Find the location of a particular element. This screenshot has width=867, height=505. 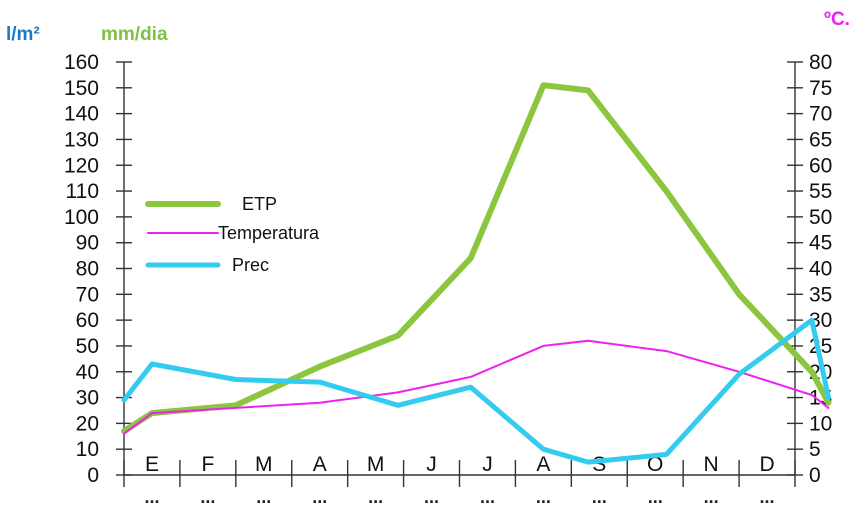

right-tick-label: 60 is located at coordinates (820, 165).